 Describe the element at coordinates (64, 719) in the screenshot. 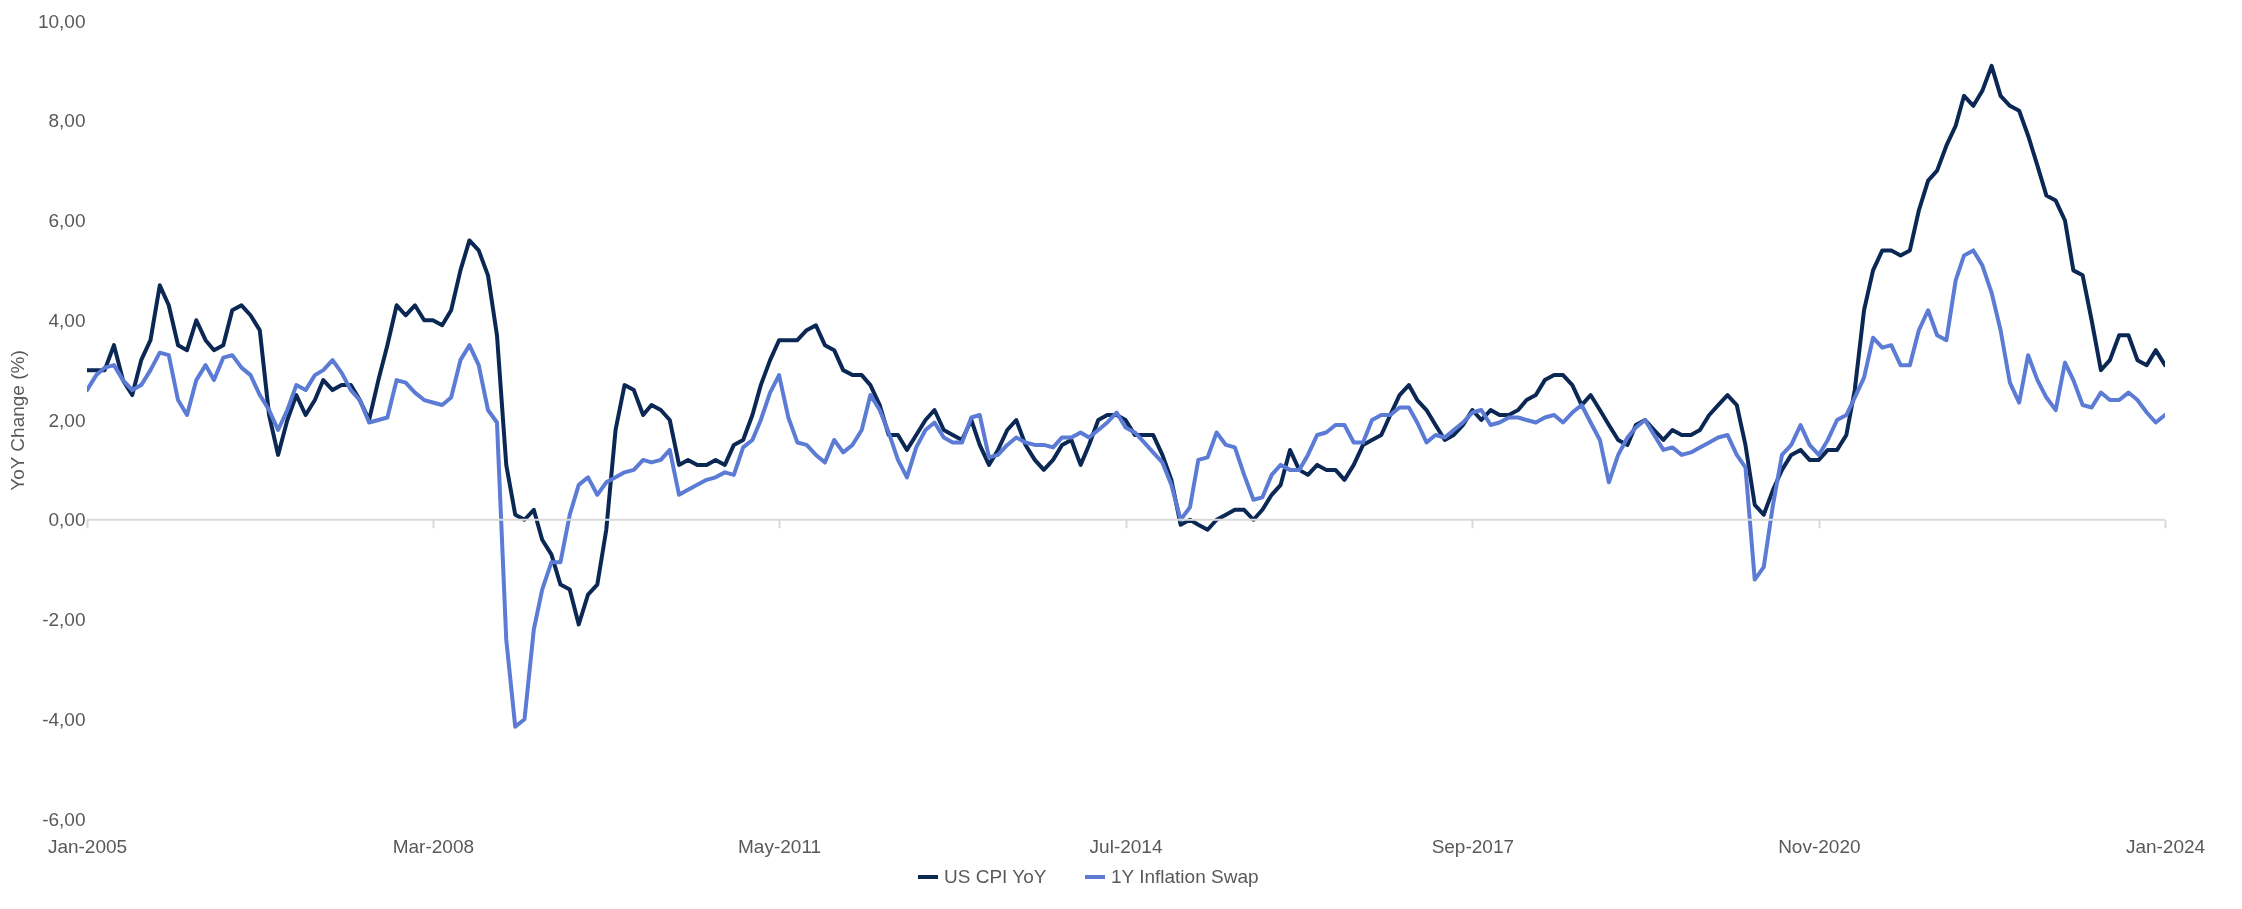

I see `y-tick-label: -4,00` at that location.